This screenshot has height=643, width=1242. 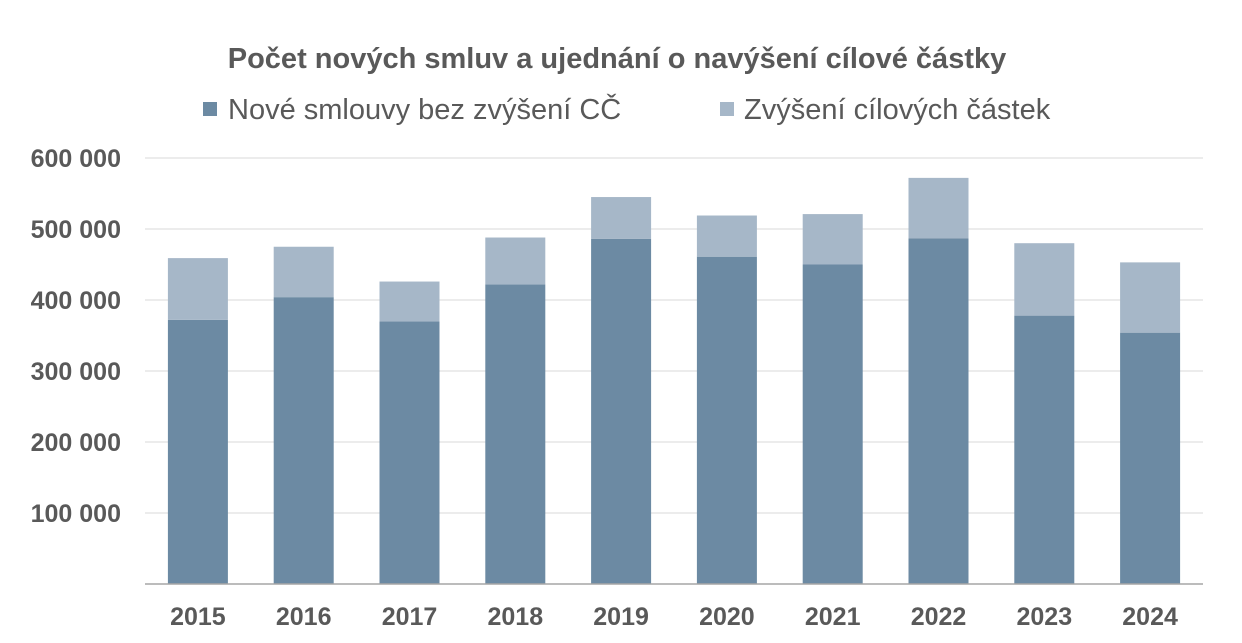 What do you see at coordinates (621, 617) in the screenshot?
I see `x-tick-label: 2019` at bounding box center [621, 617].